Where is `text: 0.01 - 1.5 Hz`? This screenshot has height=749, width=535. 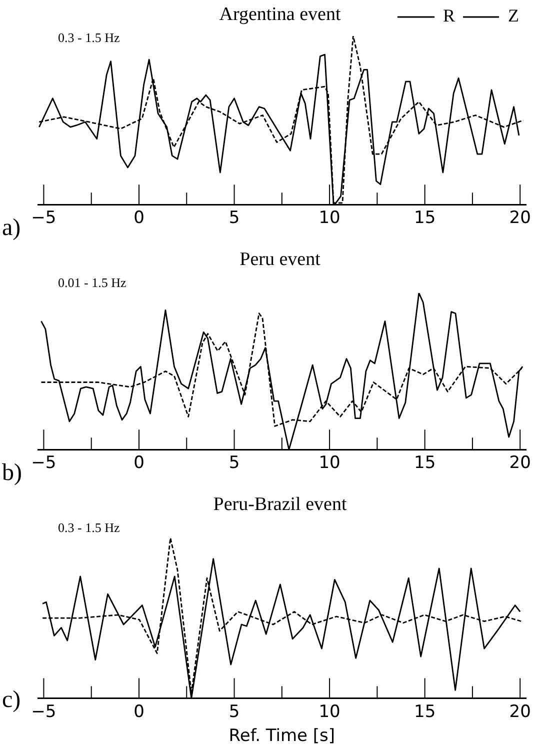 text: 0.01 - 1.5 Hz is located at coordinates (92, 283).